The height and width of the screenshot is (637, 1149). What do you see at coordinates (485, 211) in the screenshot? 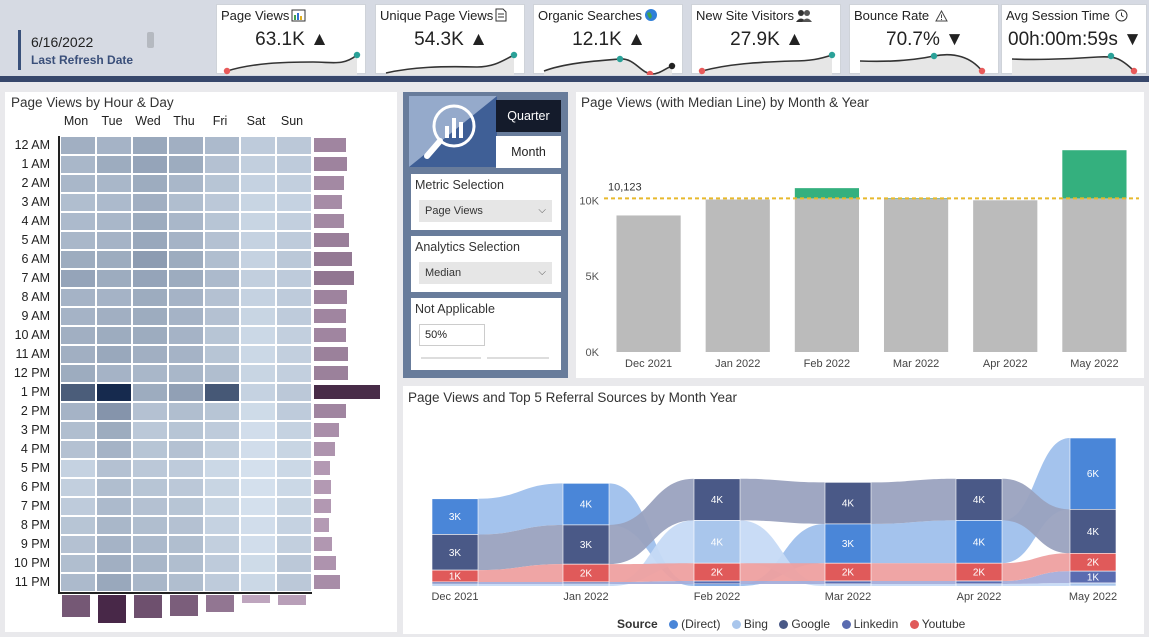
I see `metric-dropdown: Page Views ⌵` at bounding box center [485, 211].